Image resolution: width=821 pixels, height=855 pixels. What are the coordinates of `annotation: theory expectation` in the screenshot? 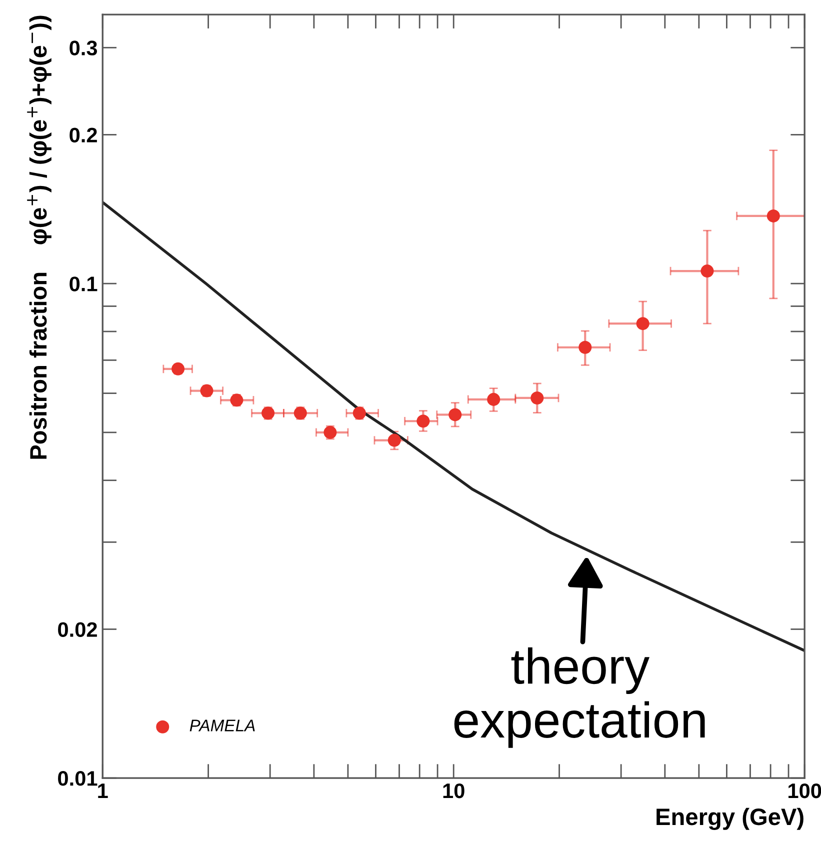 It's located at (579, 697).